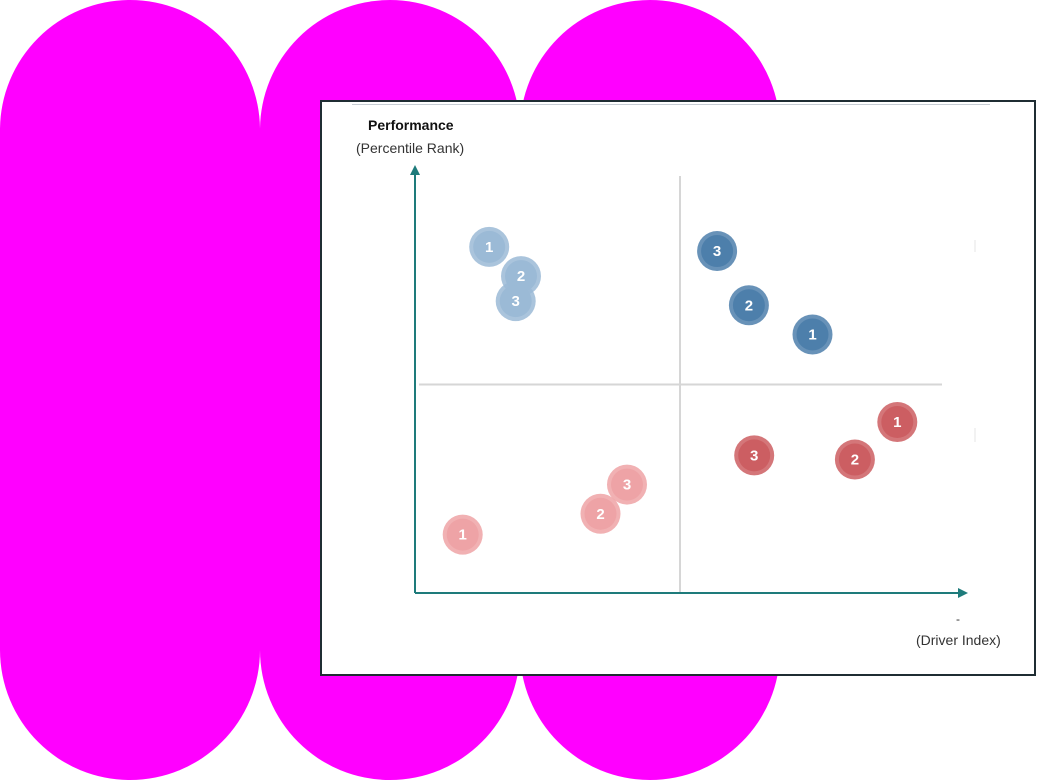 Image resolution: width=1040 pixels, height=780 pixels. What do you see at coordinates (958, 619) in the screenshot?
I see `x-axis-title: -` at bounding box center [958, 619].